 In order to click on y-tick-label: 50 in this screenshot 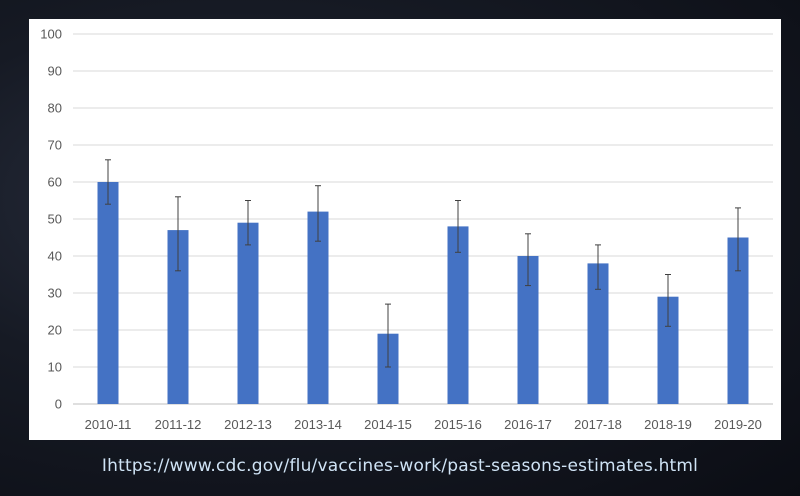, I will do `click(55, 219)`.